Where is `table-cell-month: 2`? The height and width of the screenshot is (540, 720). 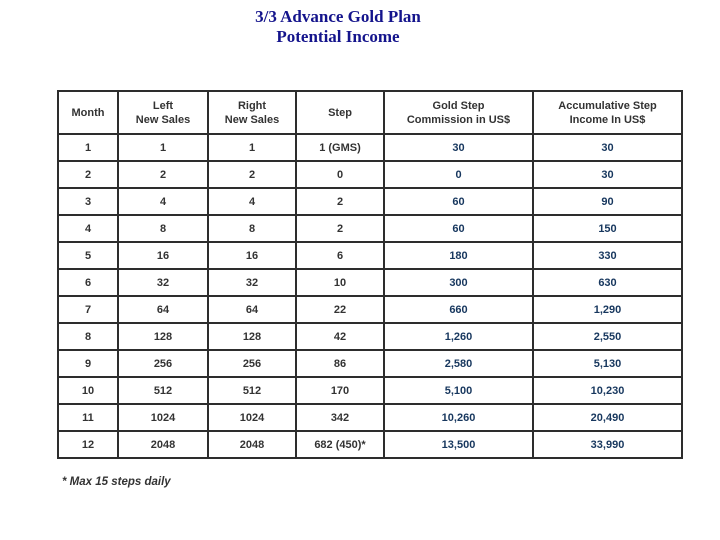 table-cell-month: 2 is located at coordinates (88, 174).